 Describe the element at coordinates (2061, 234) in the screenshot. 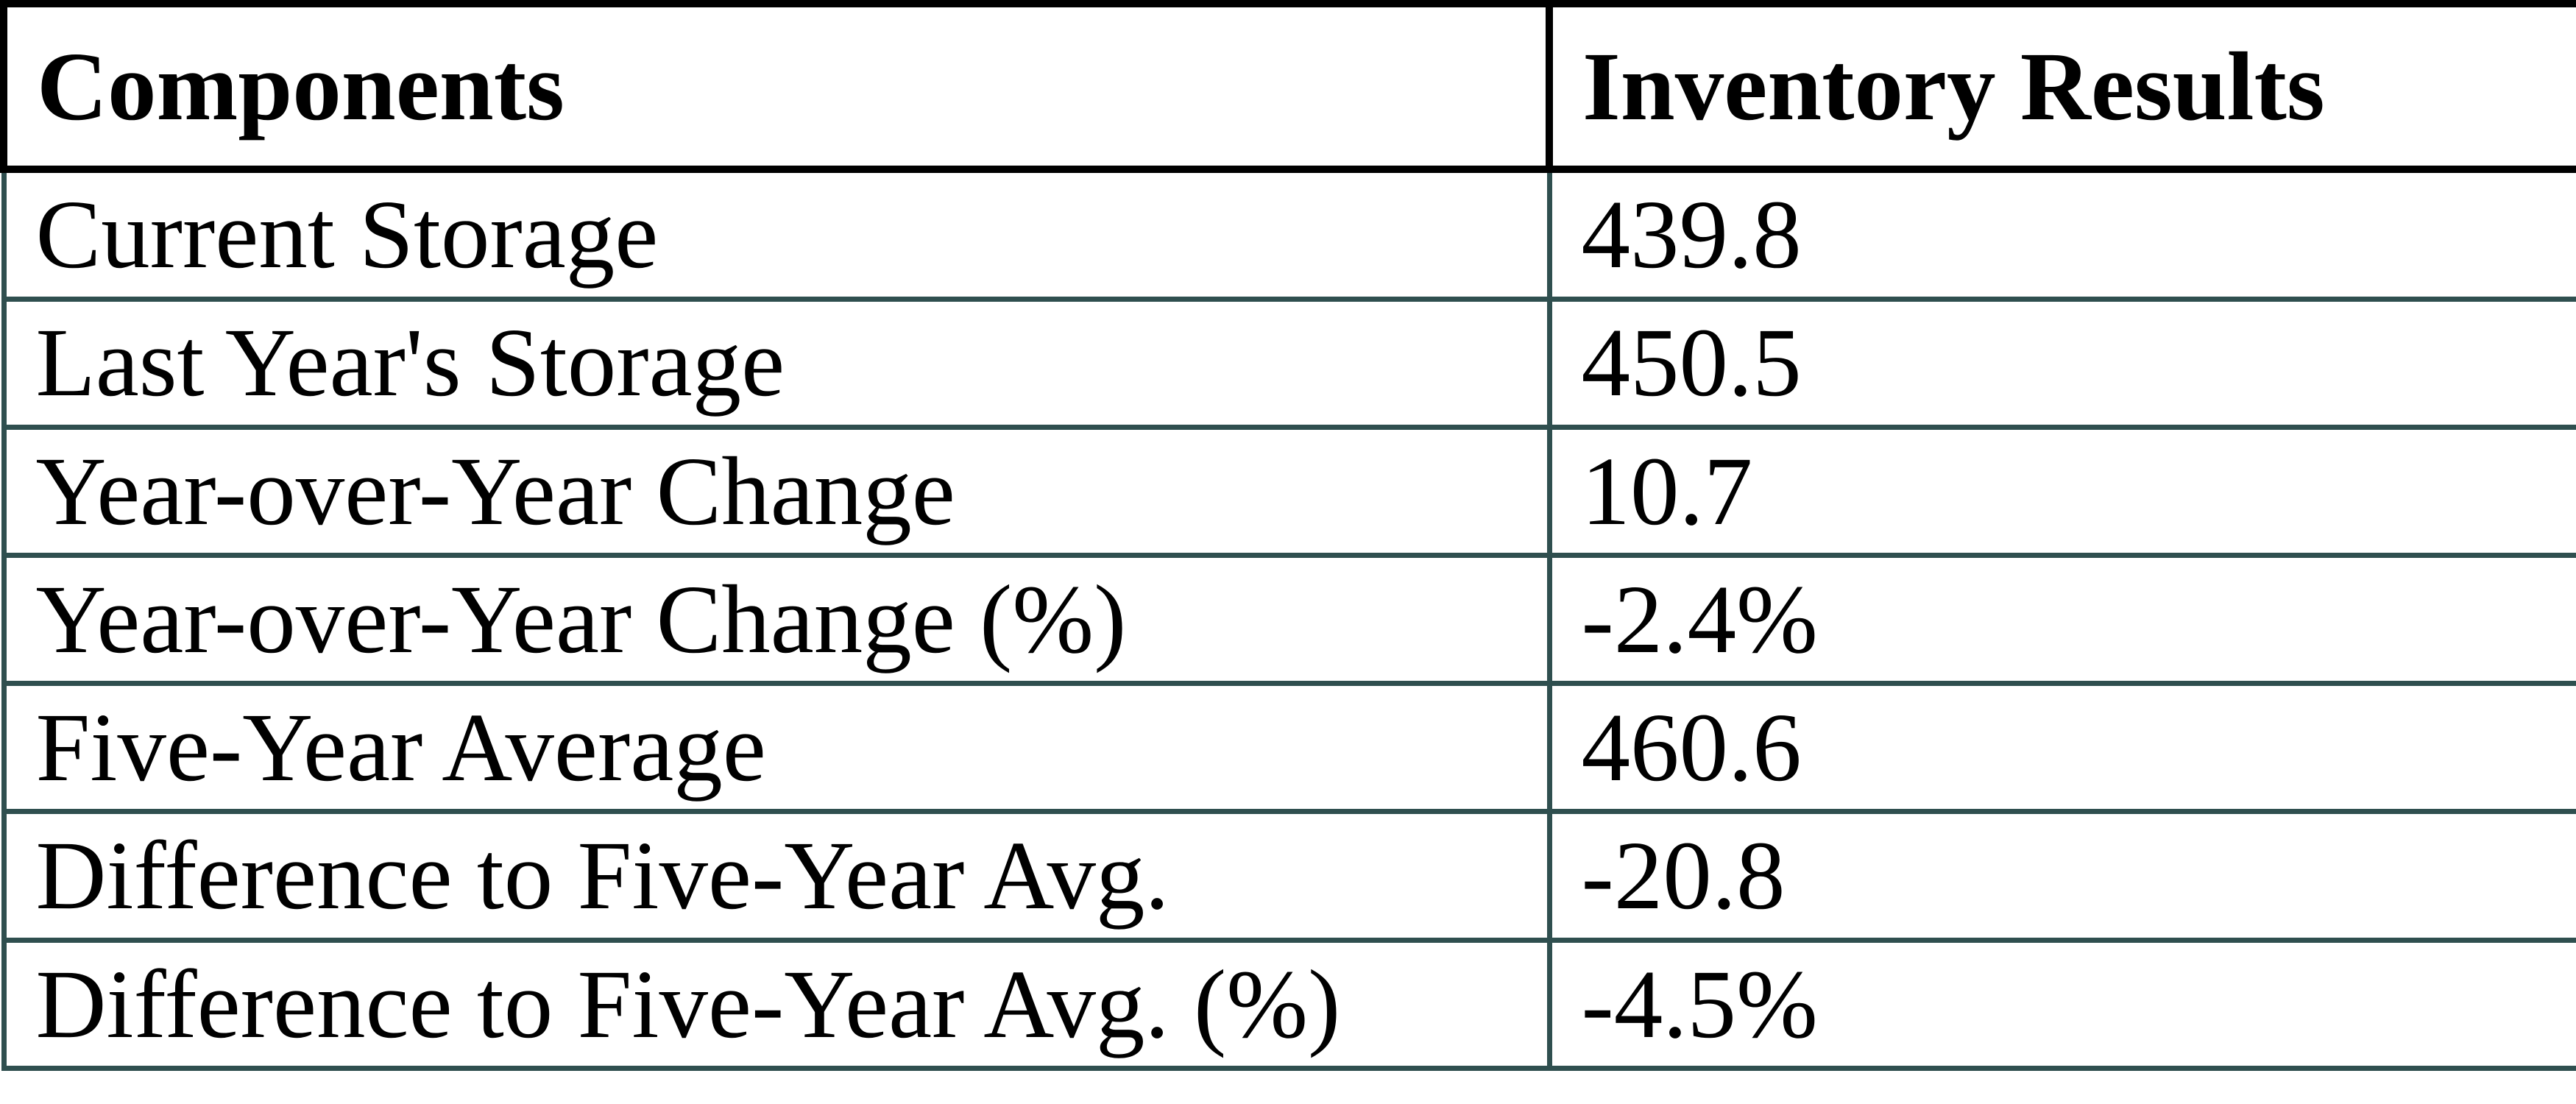

I see `value-cell: 439.8` at that location.